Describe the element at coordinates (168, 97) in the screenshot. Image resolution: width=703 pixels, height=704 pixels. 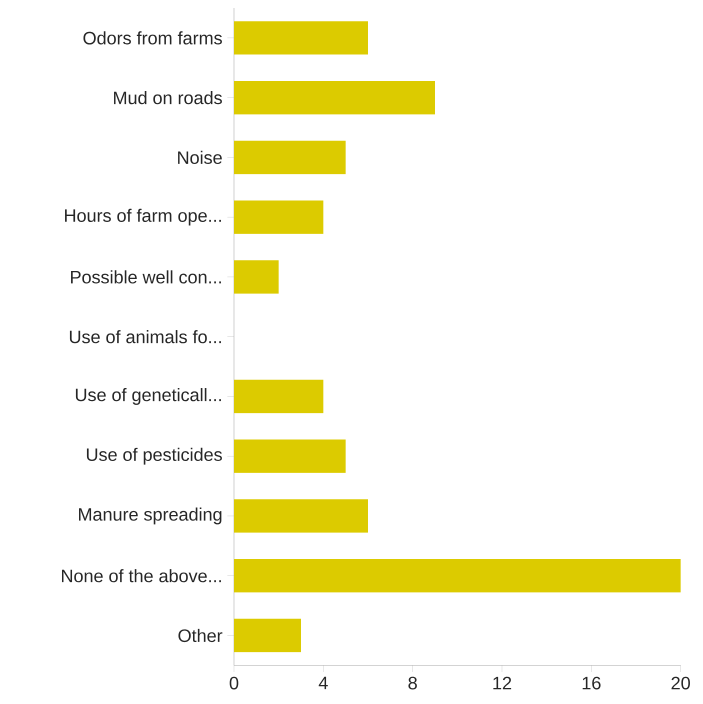
I see `y-tick-label: Mud on roads` at that location.